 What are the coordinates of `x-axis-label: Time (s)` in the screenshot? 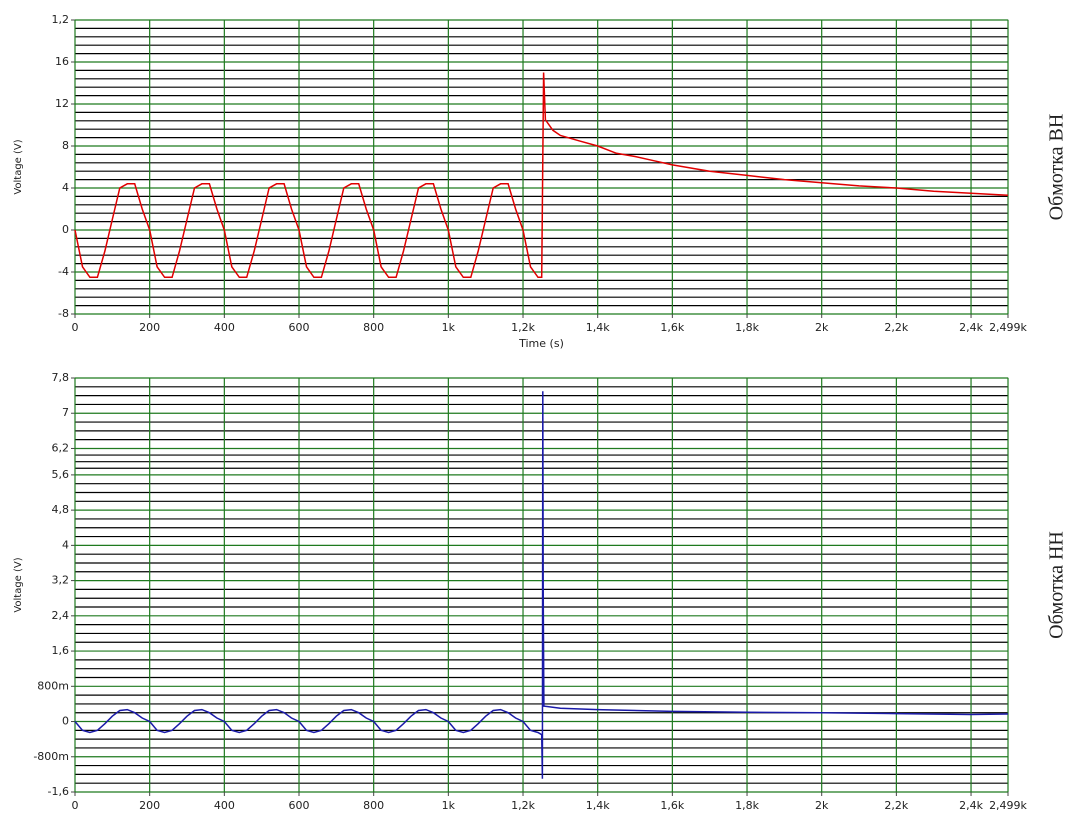 It's located at (541, 343).